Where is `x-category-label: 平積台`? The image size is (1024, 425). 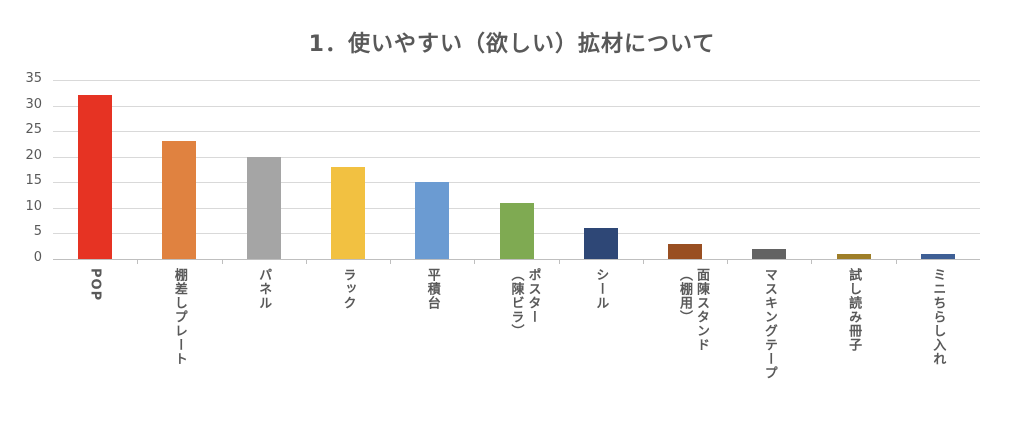
x-category-label: 平積台 is located at coordinates (432, 289).